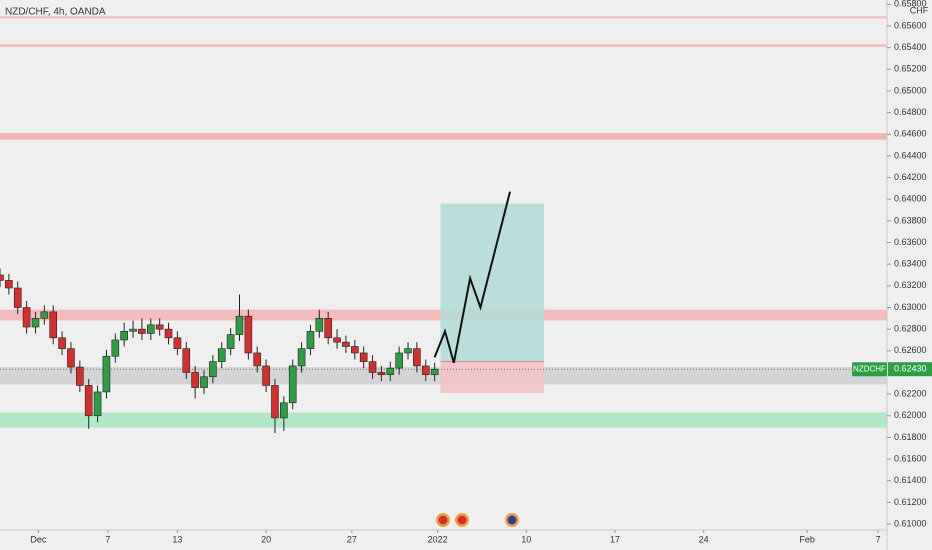 The width and height of the screenshot is (932, 550). Describe the element at coordinates (910, 264) in the screenshot. I see `y-tick-label: 0.63400` at that location.